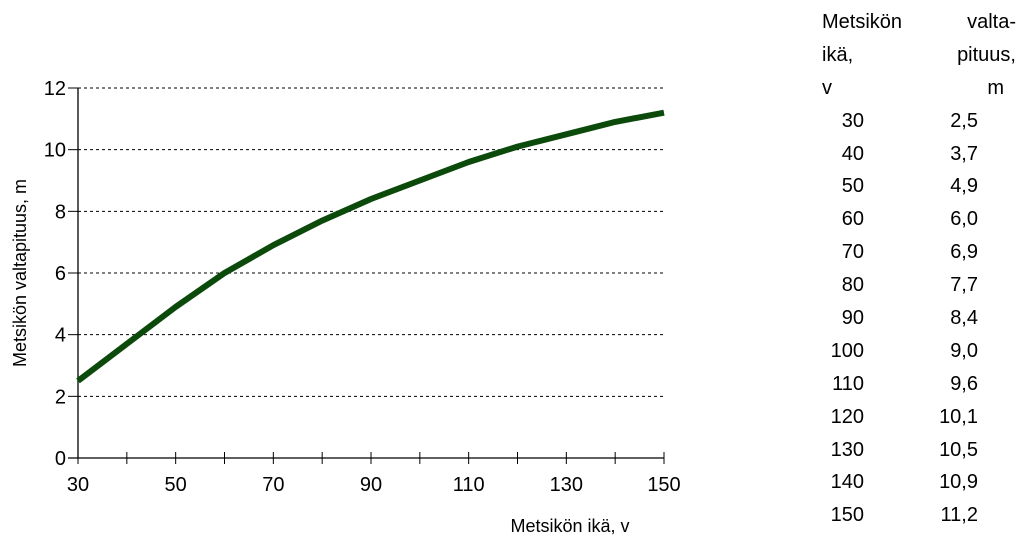  I want to click on cell-height: 10,9, so click(958, 482).